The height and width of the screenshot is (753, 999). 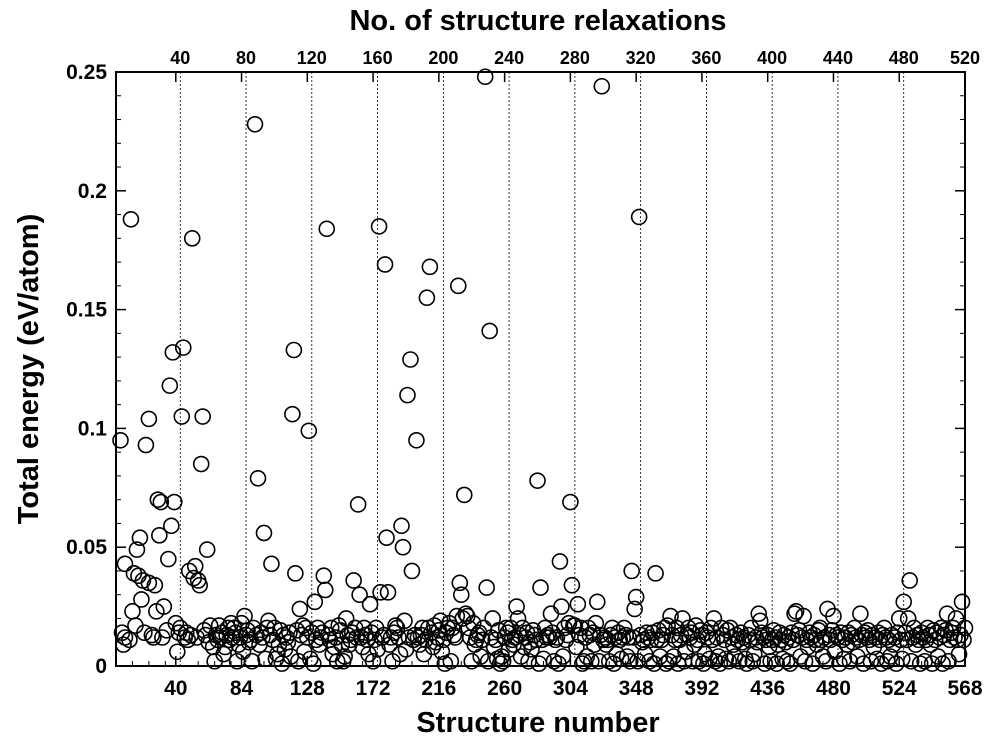 I want to click on y-tick-label: 0.05, so click(x=86, y=547).